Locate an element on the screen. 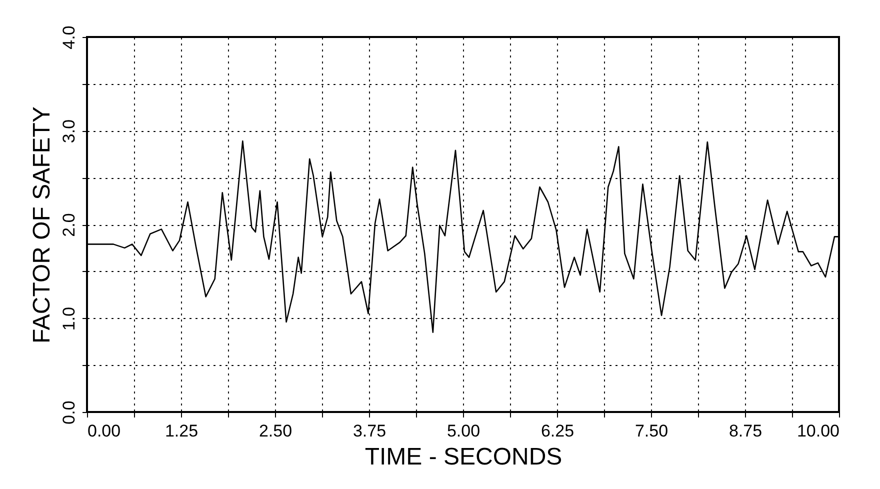  y-tick-label: 2.0 is located at coordinates (69, 225).